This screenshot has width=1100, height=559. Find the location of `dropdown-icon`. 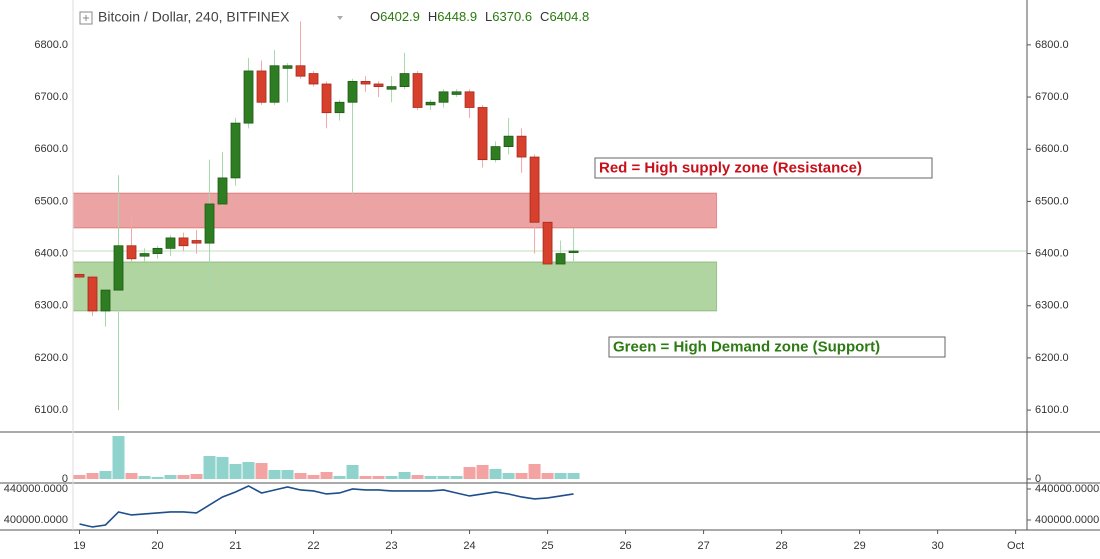

dropdown-icon is located at coordinates (340, 18).